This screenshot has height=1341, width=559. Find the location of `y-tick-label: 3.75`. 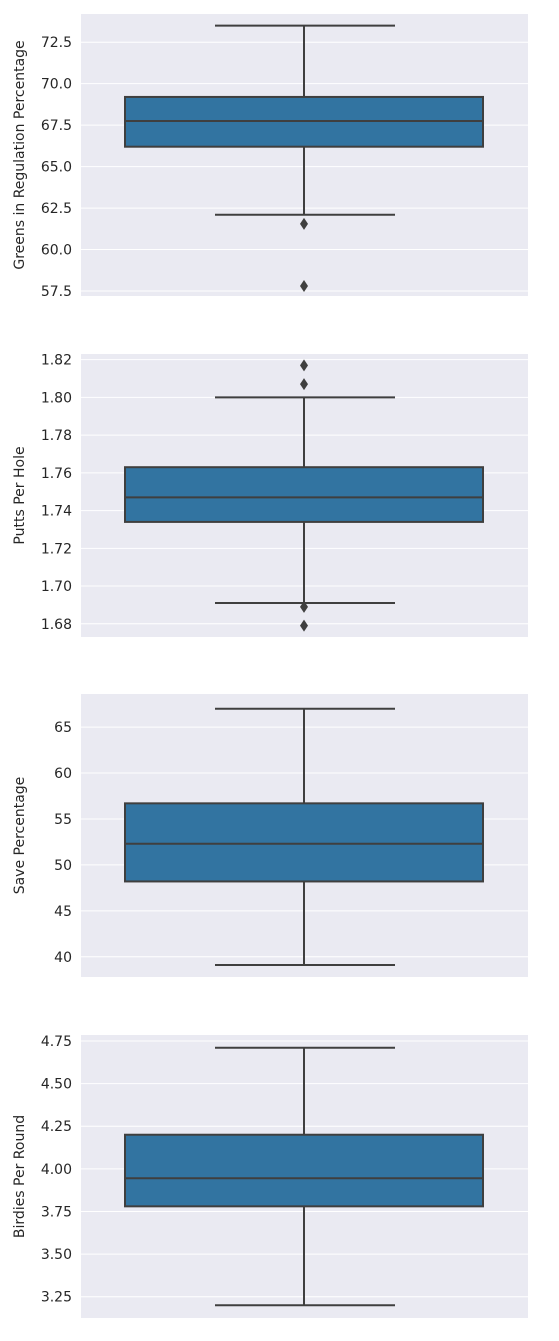

y-tick-label: 3.75 is located at coordinates (56, 1212).